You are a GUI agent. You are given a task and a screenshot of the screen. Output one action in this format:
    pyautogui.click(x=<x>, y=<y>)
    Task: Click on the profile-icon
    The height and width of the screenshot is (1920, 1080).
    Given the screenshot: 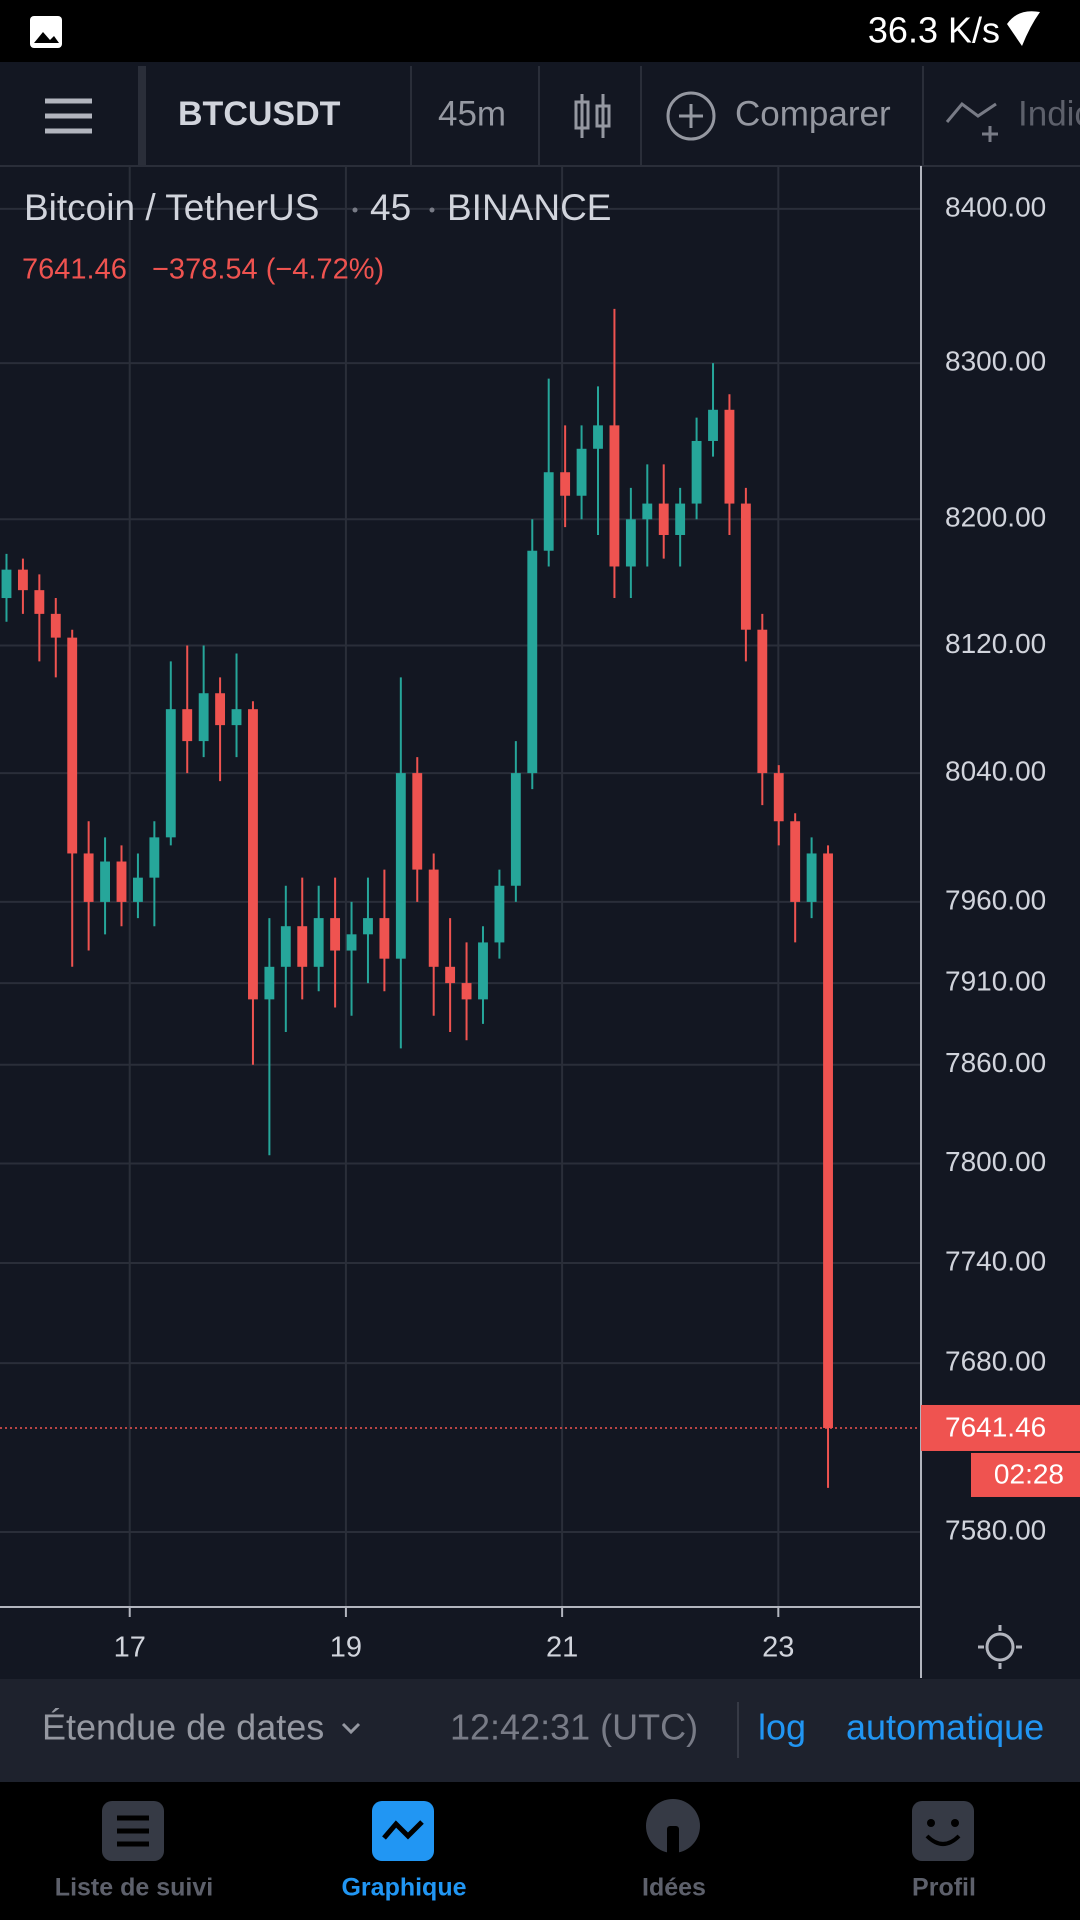 What is the action you would take?
    pyautogui.click(x=943, y=1831)
    